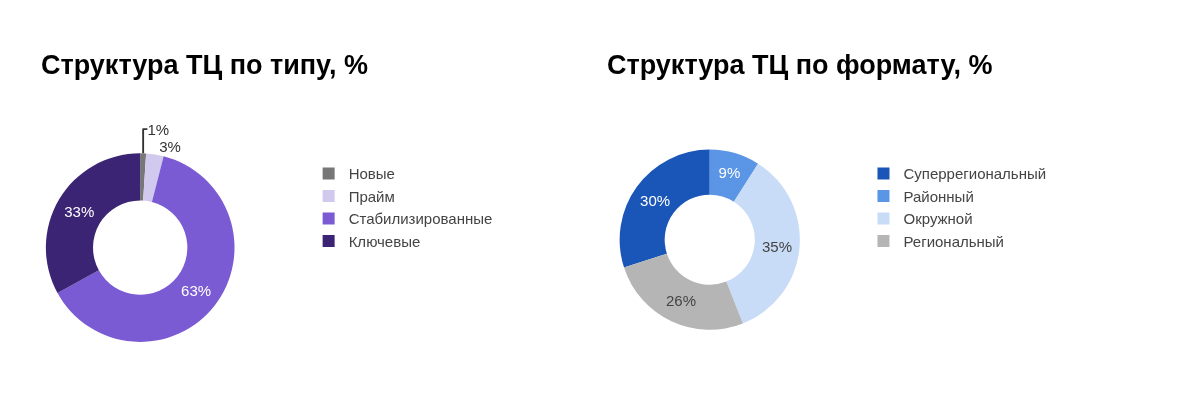 This screenshot has height=393, width=1178. What do you see at coordinates (371, 196) in the screenshot?
I see `legend-label: Прайм` at bounding box center [371, 196].